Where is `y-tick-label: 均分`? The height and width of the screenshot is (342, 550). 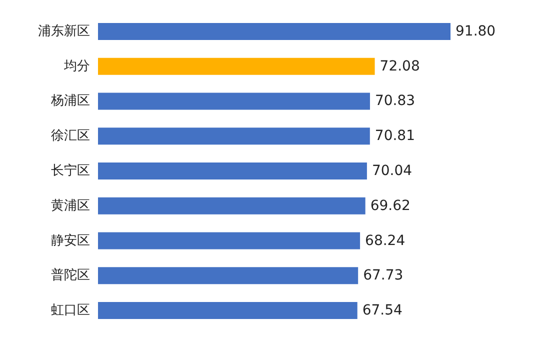
y-tick-label: 均分 is located at coordinates (76, 66).